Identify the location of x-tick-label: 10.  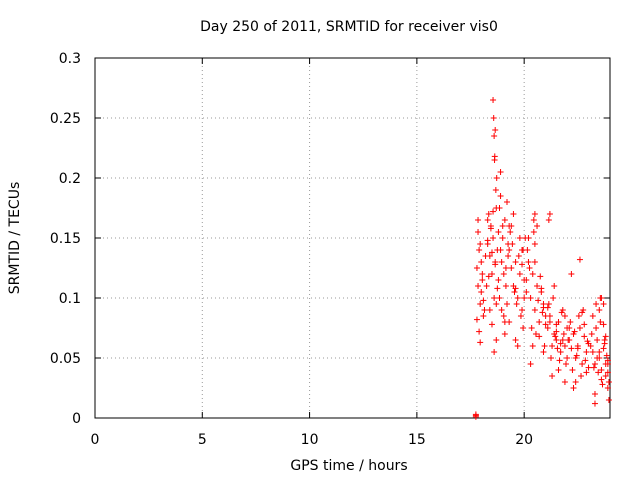
(310, 440).